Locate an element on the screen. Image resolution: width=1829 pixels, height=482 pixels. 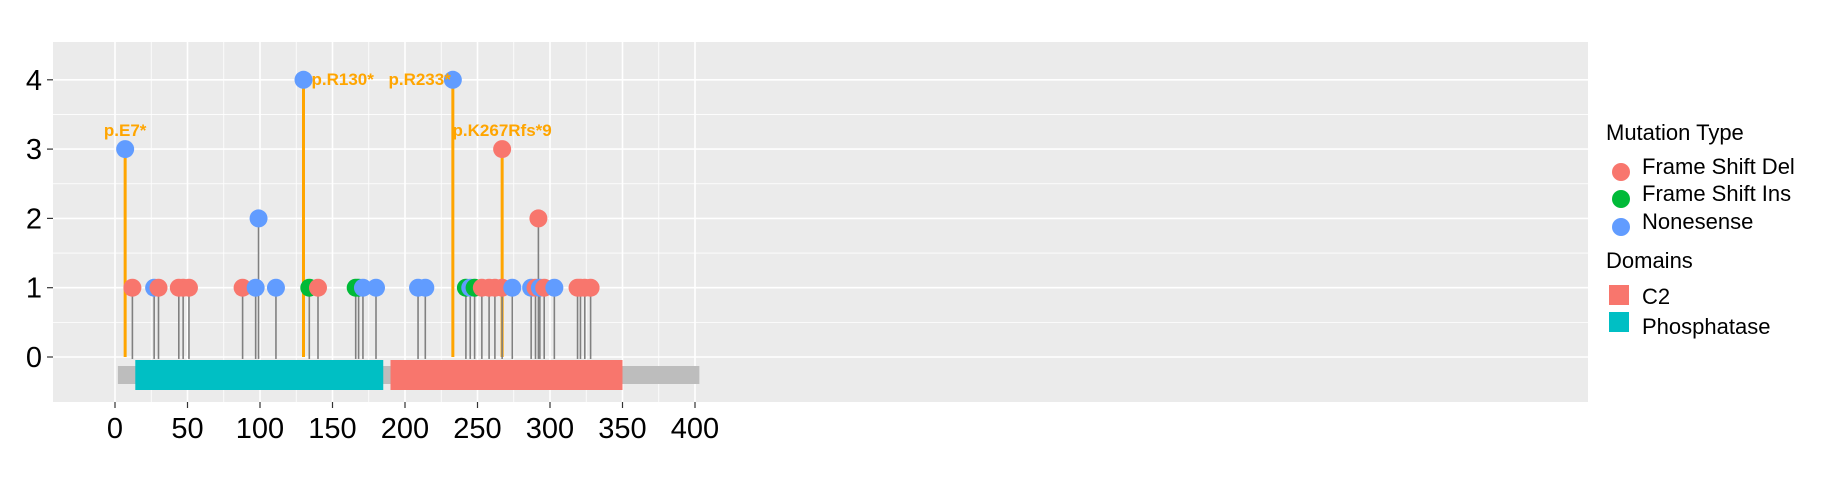
x-tick-label: 50 is located at coordinates (187, 429).